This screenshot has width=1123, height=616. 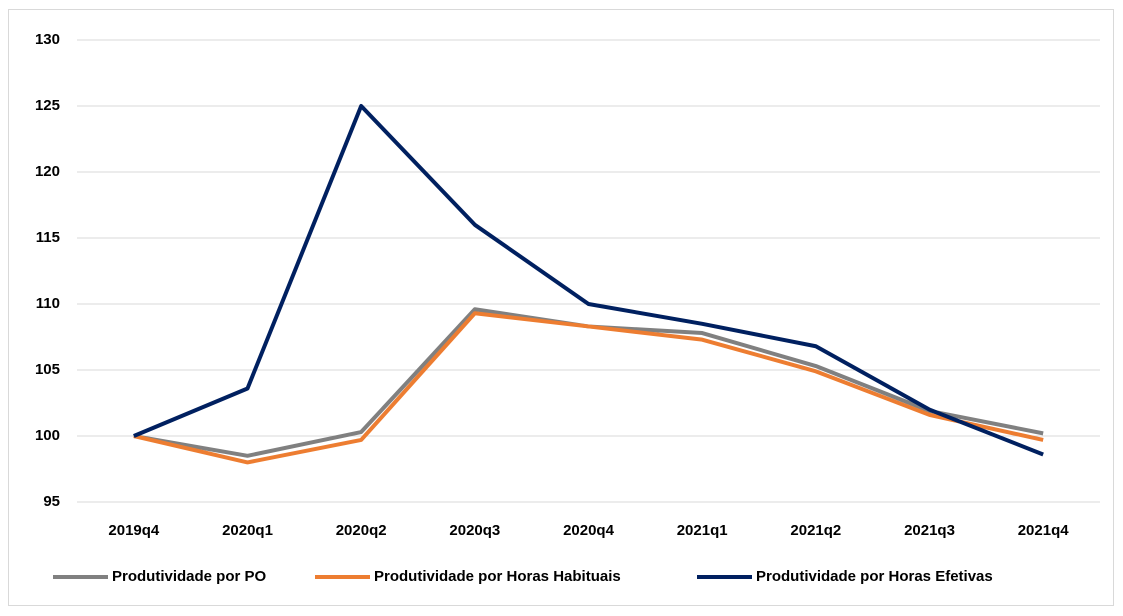 What do you see at coordinates (189, 576) in the screenshot?
I see `legend-label: Produtividade por PO` at bounding box center [189, 576].